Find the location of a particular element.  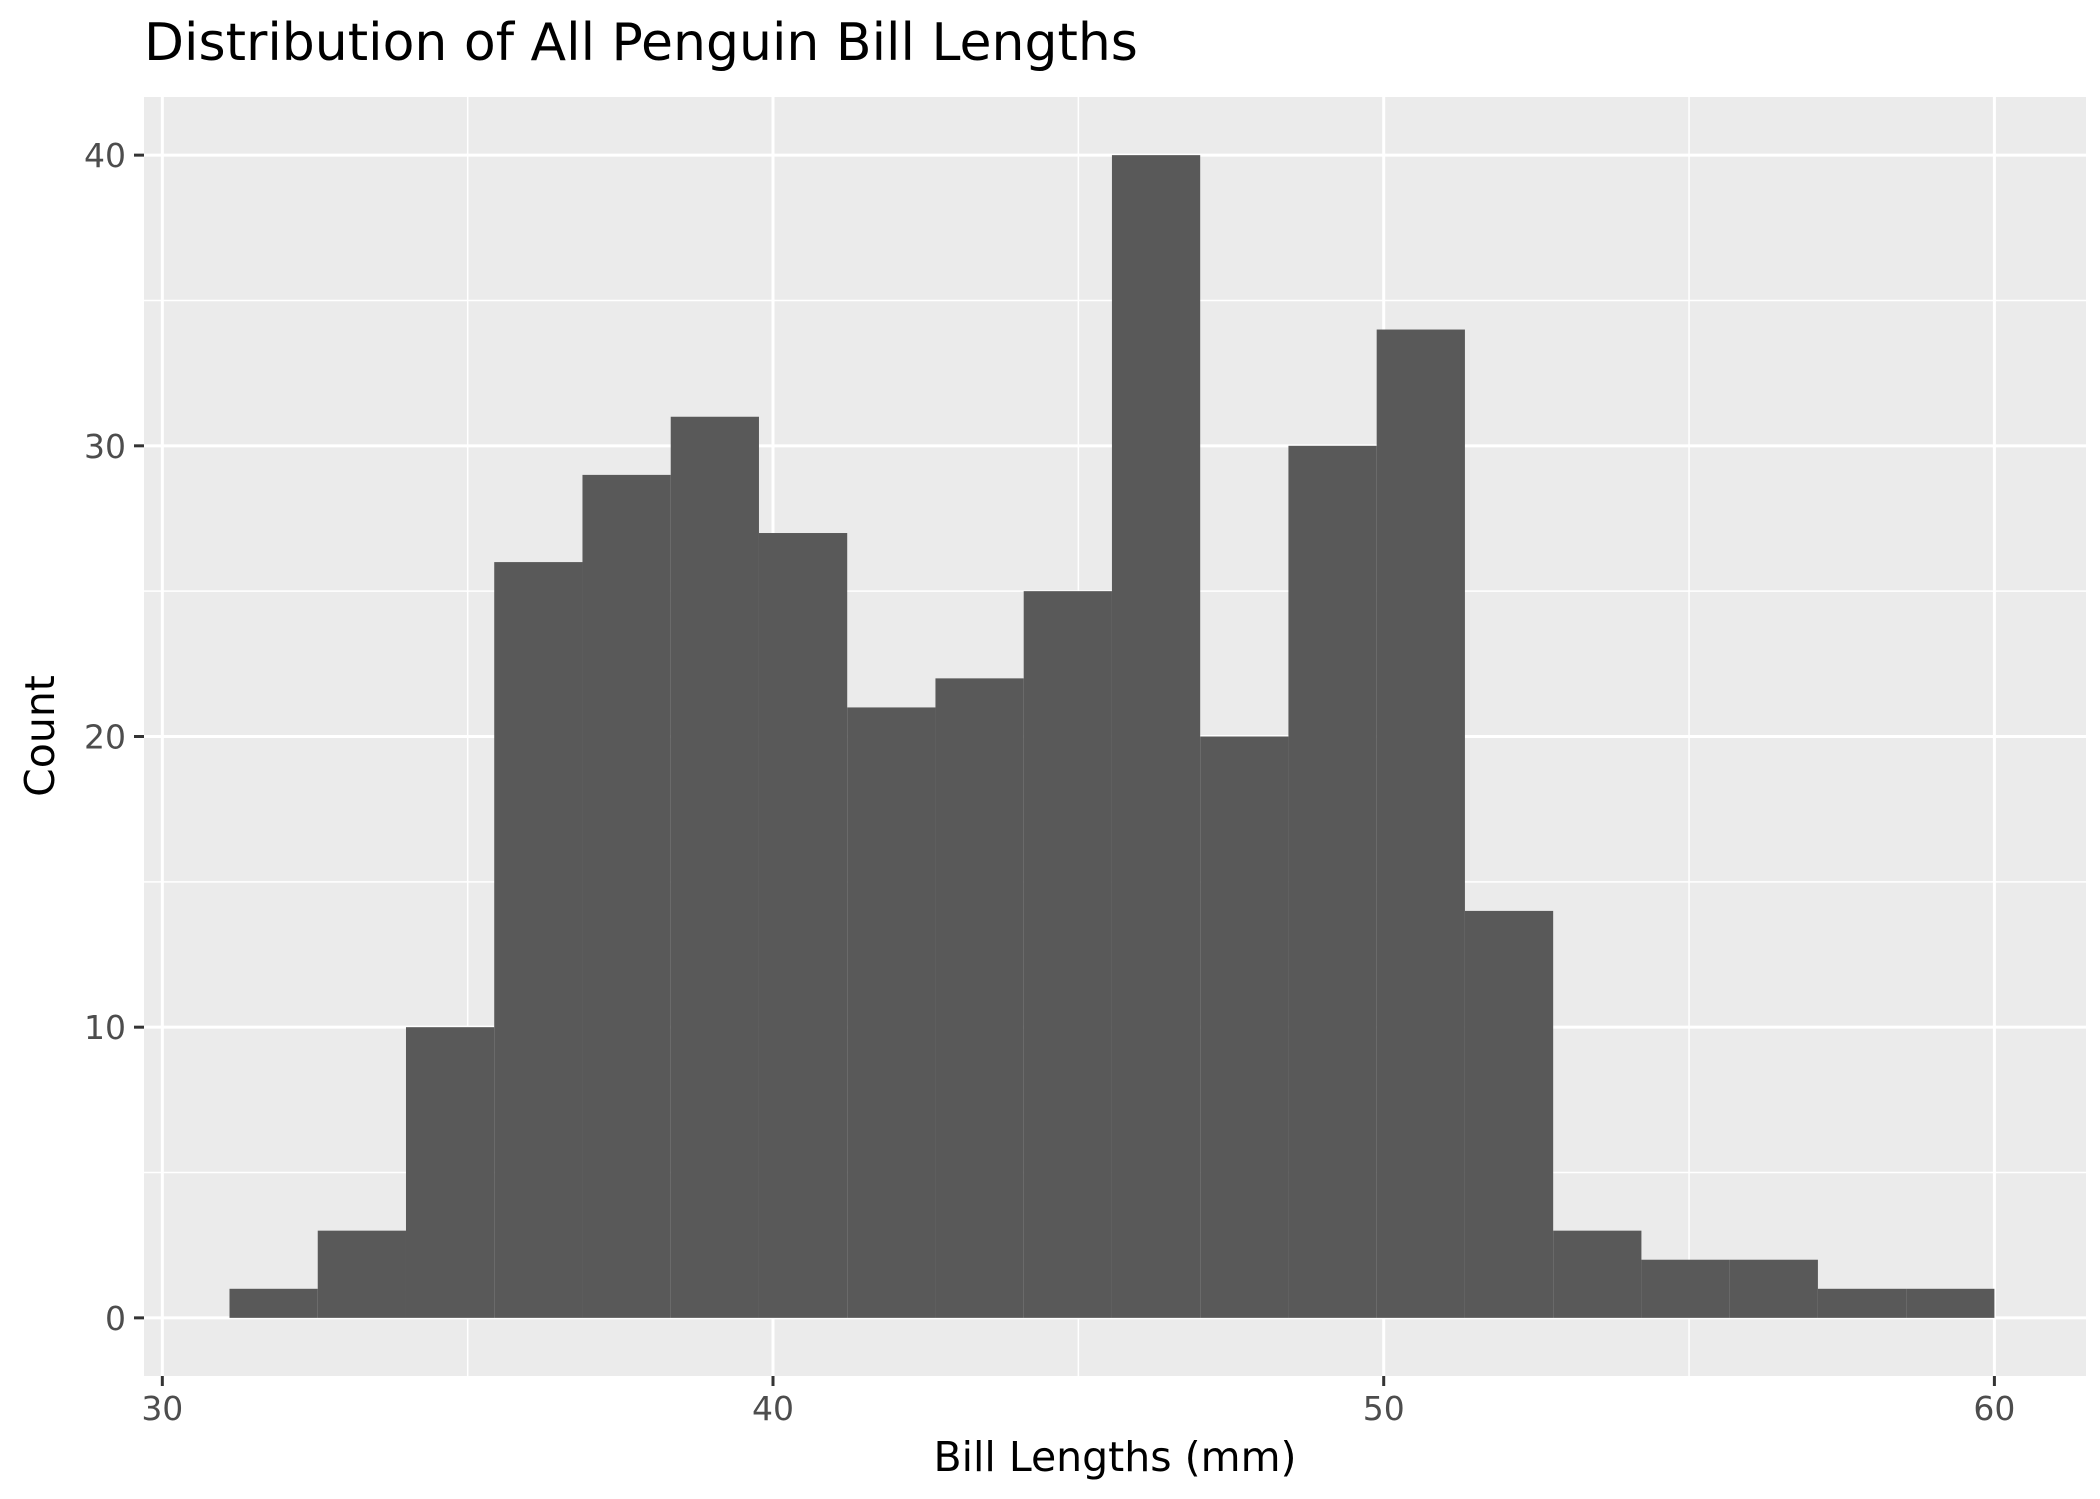

chart-title: Distribution of All Penguin Bill Lengths is located at coordinates (641, 43).